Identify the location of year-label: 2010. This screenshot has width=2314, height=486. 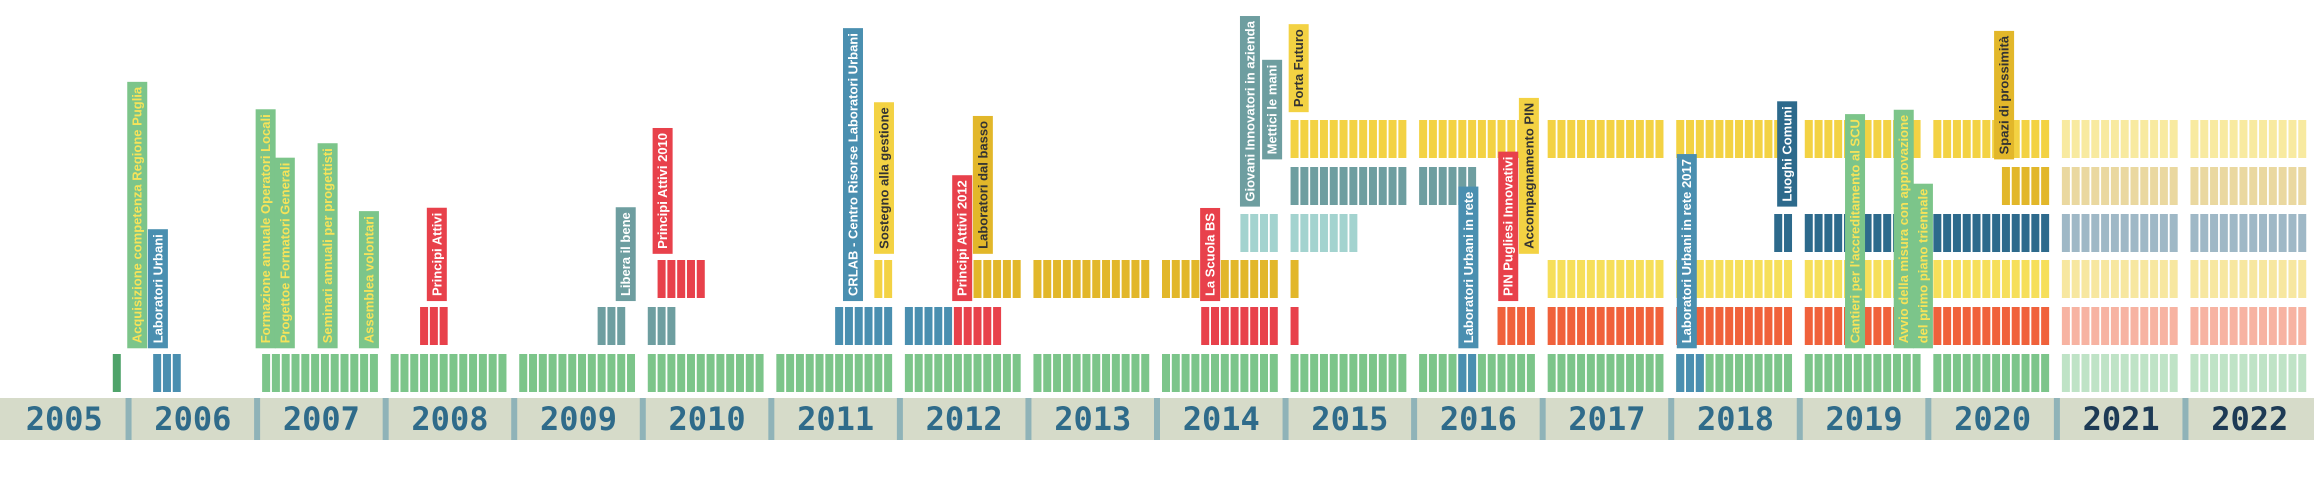
(707, 419).